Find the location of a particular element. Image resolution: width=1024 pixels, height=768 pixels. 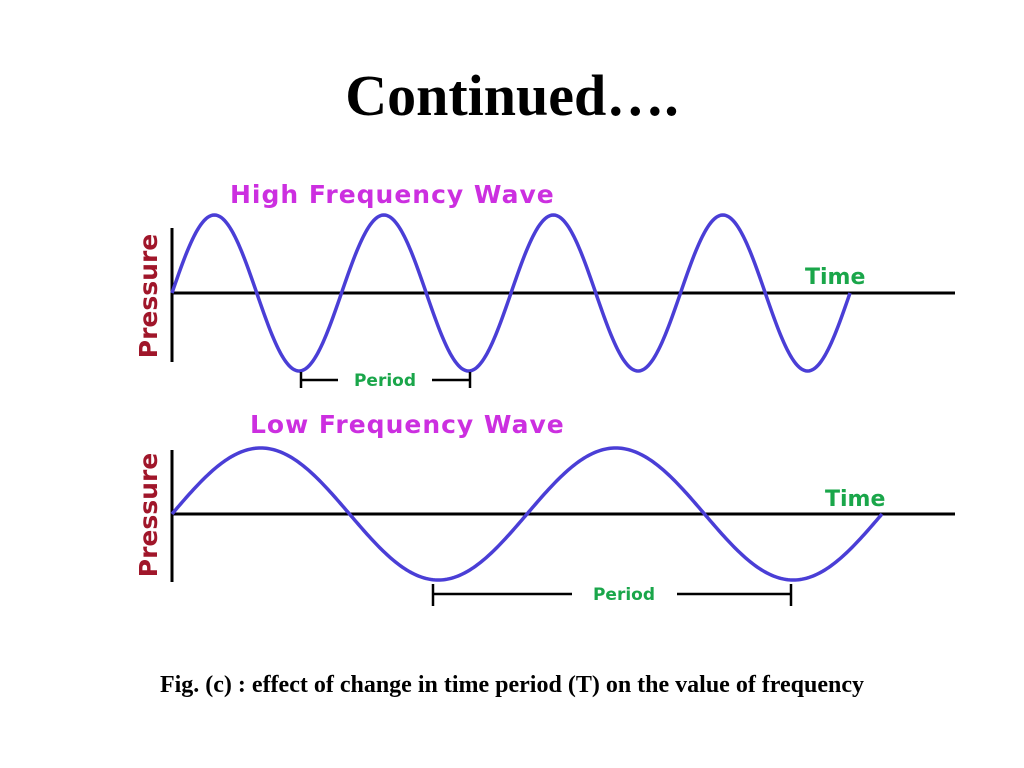

low-period-marker: Period is located at coordinates (612, 595).